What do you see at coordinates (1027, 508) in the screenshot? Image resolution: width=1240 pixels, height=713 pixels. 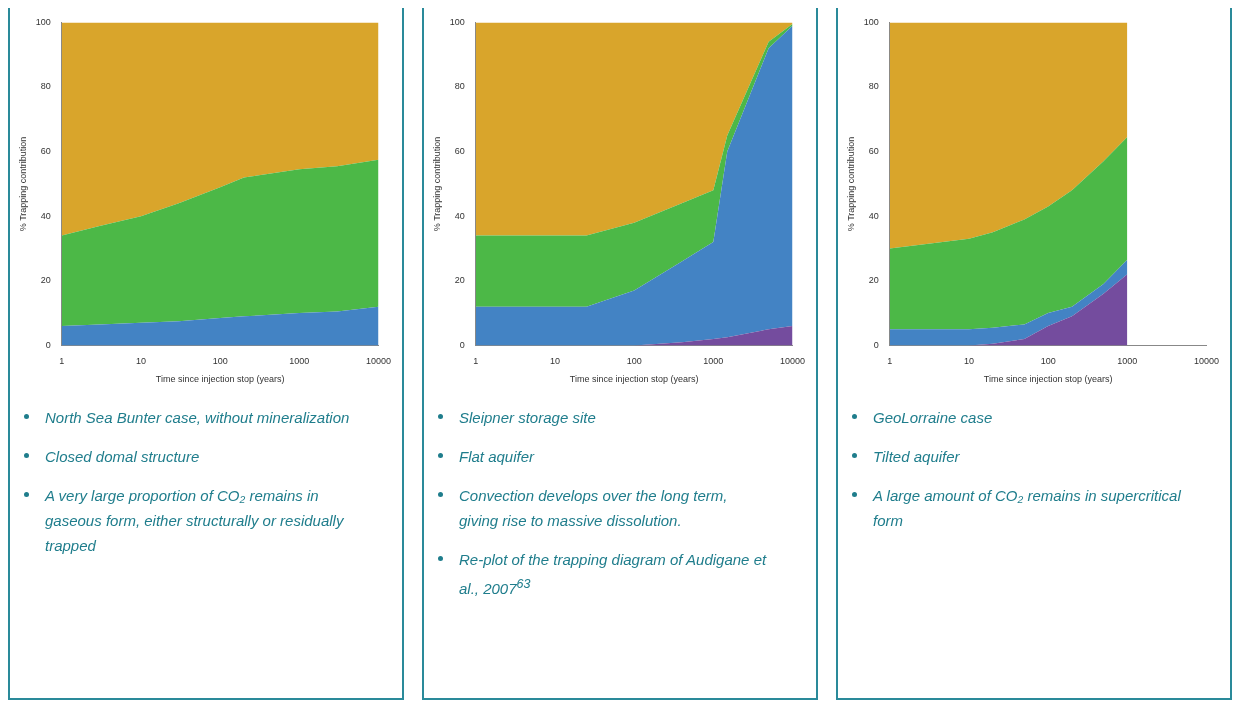 I see `text: A large amount of CO₂ remains in supercritical form` at bounding box center [1027, 508].